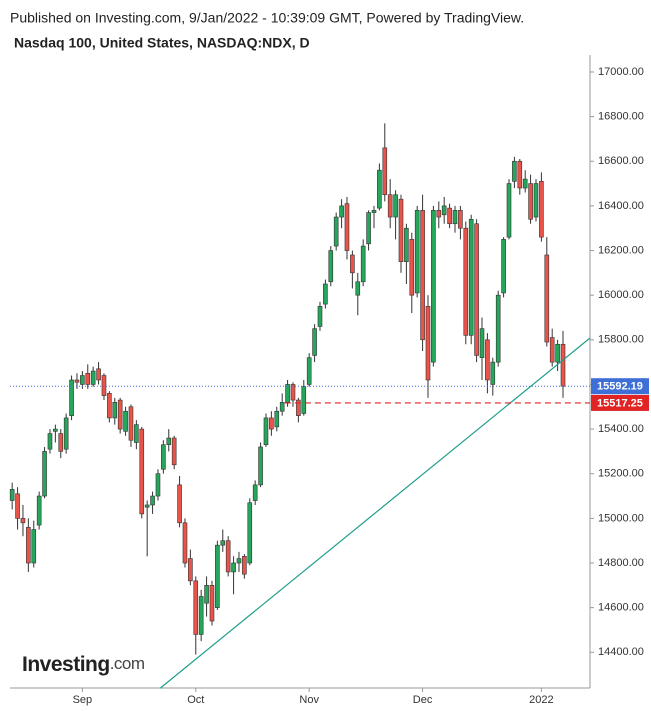  I want to click on y-tick-label: 16400.00, so click(621, 206).